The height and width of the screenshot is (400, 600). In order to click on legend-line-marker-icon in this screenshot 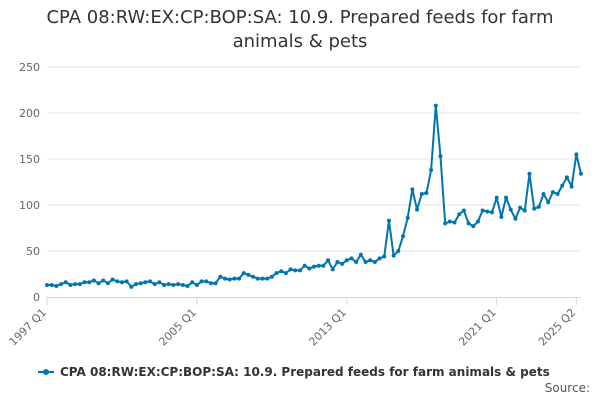, I will do `click(46, 372)`.